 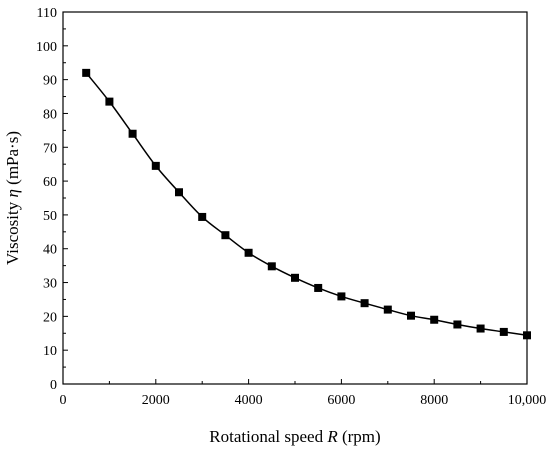 I want to click on x-tick-label: 4000, so click(x=249, y=400).